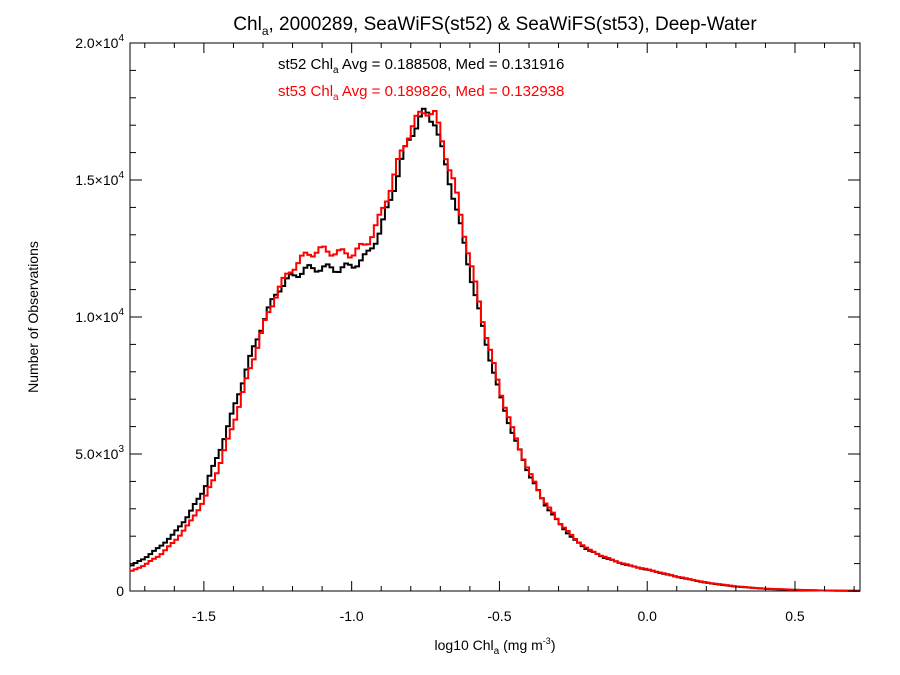 The width and height of the screenshot is (900, 675). Describe the element at coordinates (795, 616) in the screenshot. I see `x-tick-label: 0.5` at that location.